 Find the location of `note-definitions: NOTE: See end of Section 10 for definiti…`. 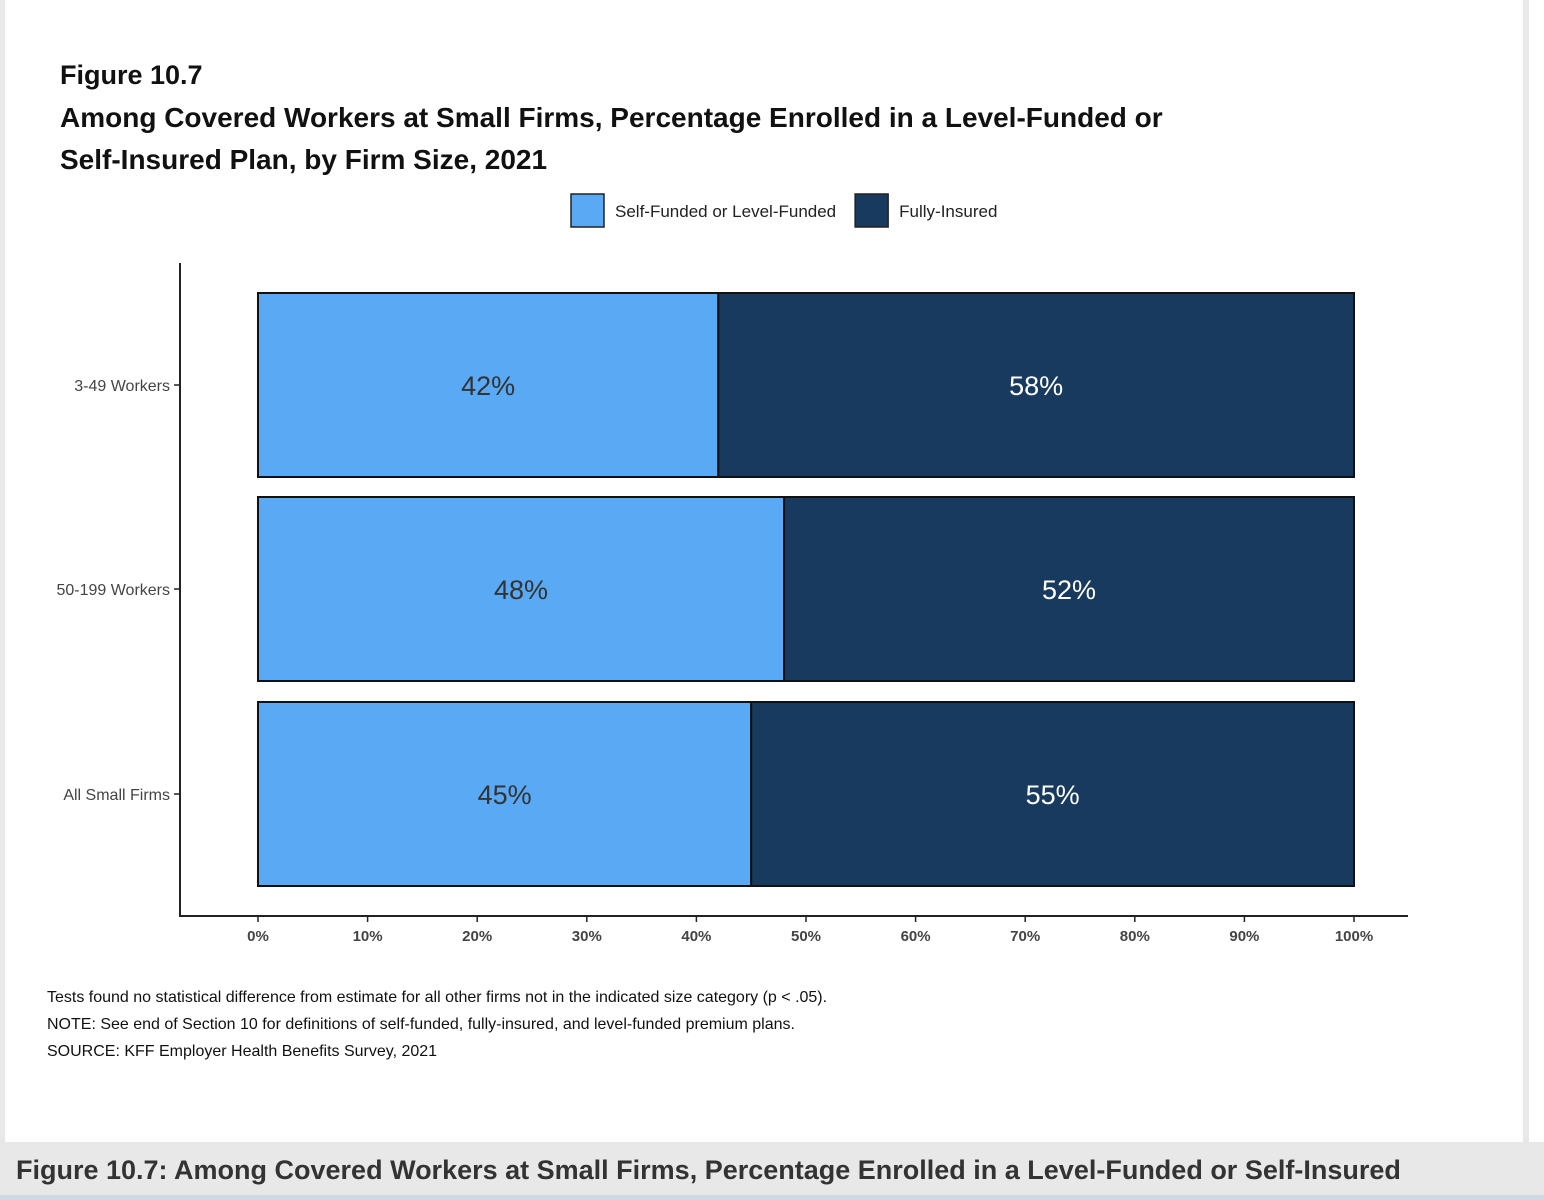

note-definitions: NOTE: See end of Section 10 for definiti… is located at coordinates (421, 1024).